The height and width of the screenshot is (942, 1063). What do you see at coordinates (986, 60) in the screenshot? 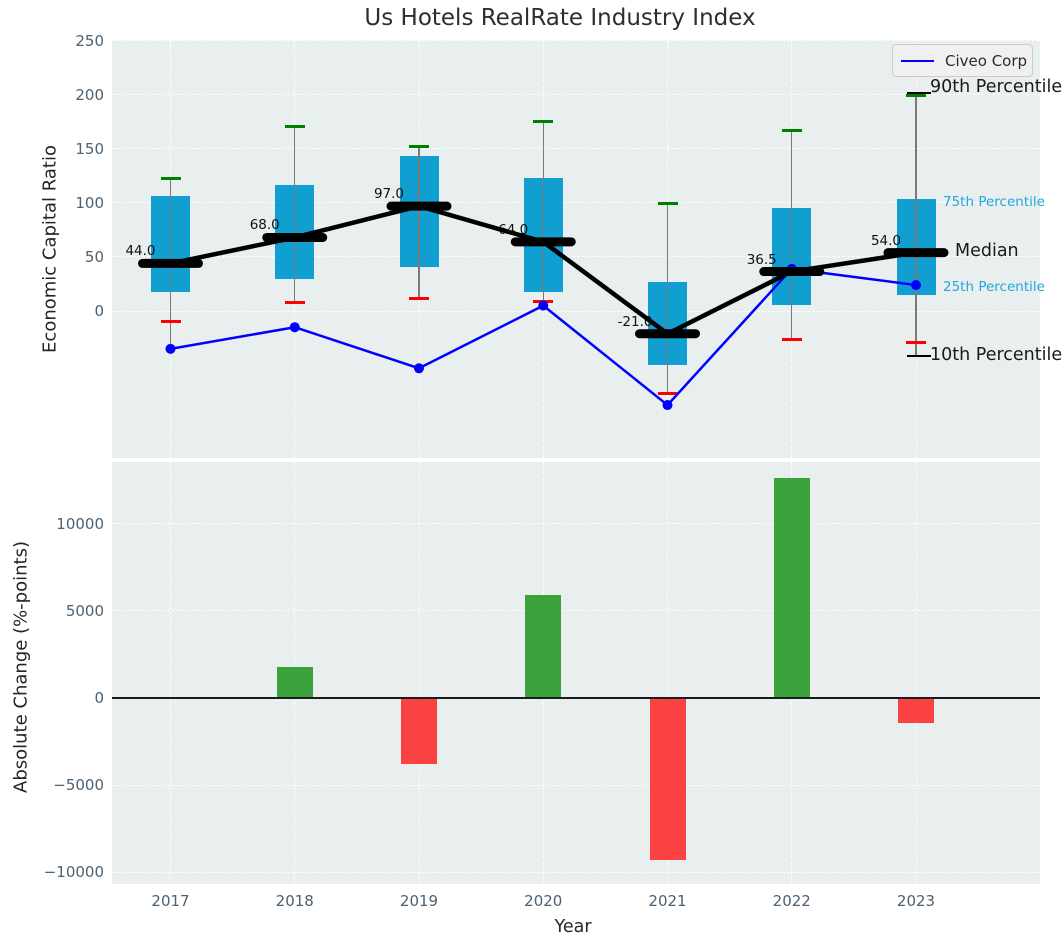
I see `legend-label: Civeo Corp` at bounding box center [986, 60].